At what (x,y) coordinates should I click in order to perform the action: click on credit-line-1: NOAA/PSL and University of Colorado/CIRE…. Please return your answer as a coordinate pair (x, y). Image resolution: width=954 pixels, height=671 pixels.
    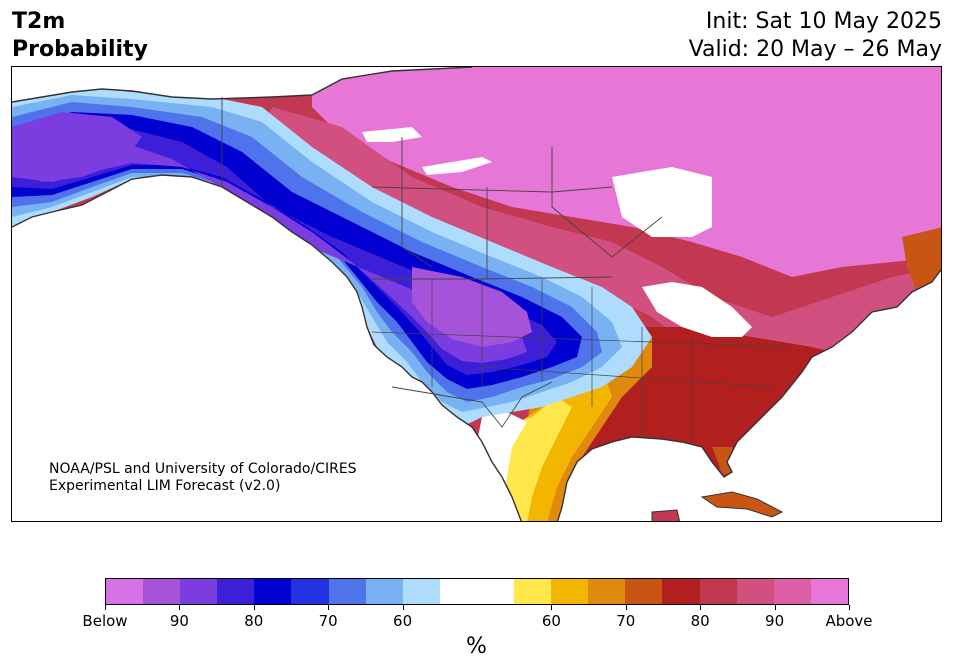
    Looking at the image, I should click on (203, 469).